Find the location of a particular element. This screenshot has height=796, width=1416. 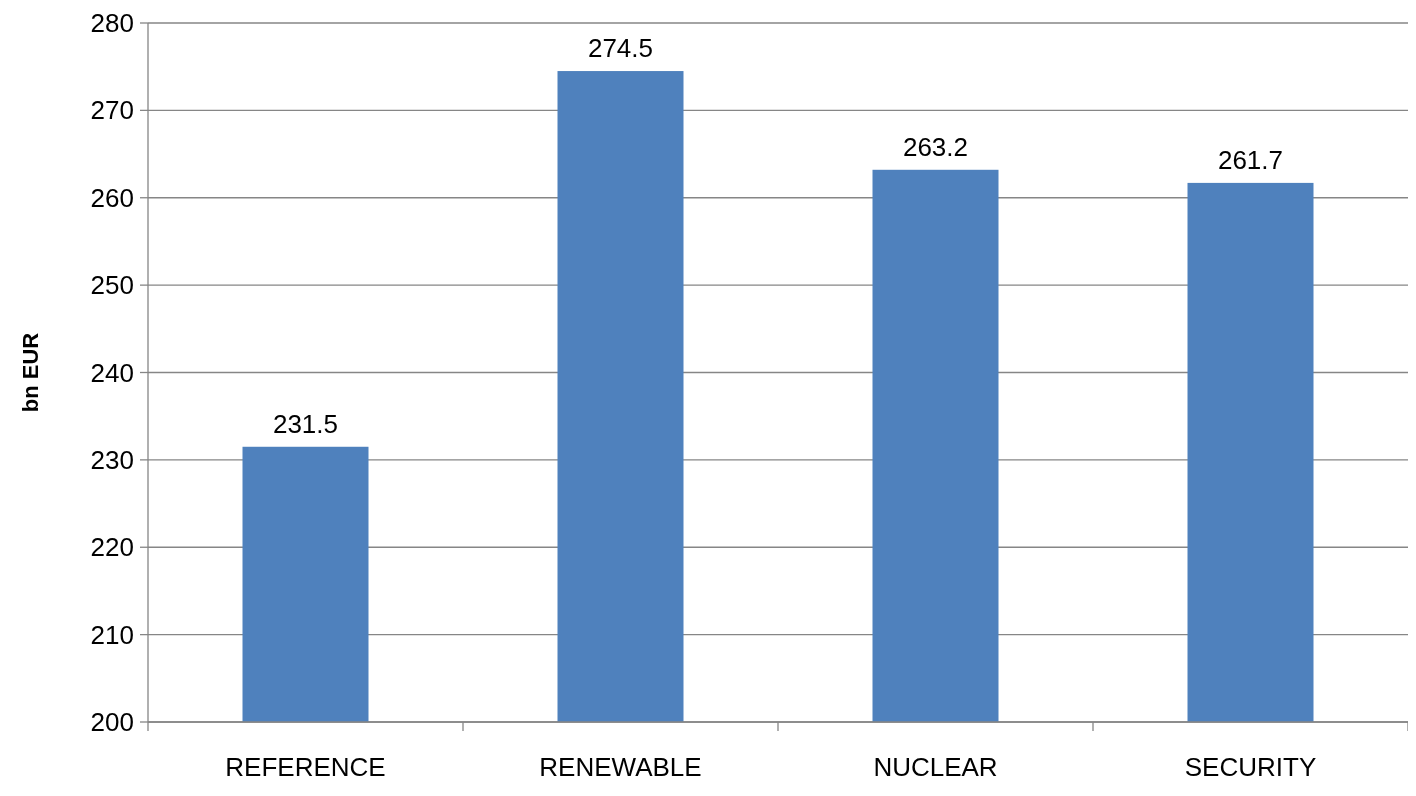

y-tick-label: 240 is located at coordinates (112, 372).